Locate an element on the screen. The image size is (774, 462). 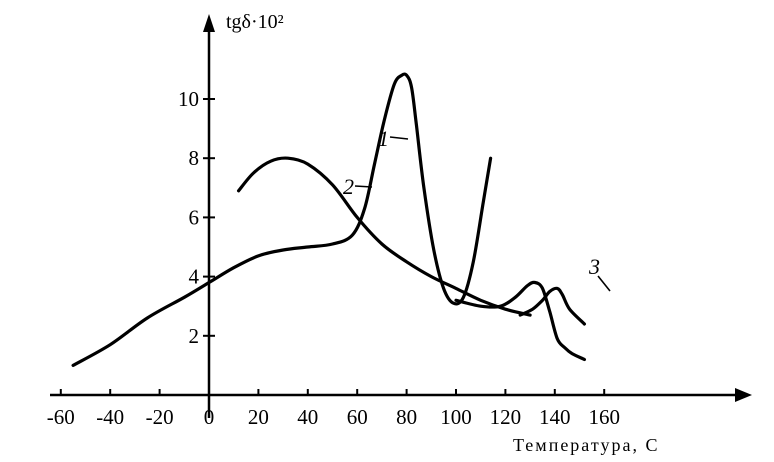
y-tick-label: 6 is located at coordinates (194, 217).